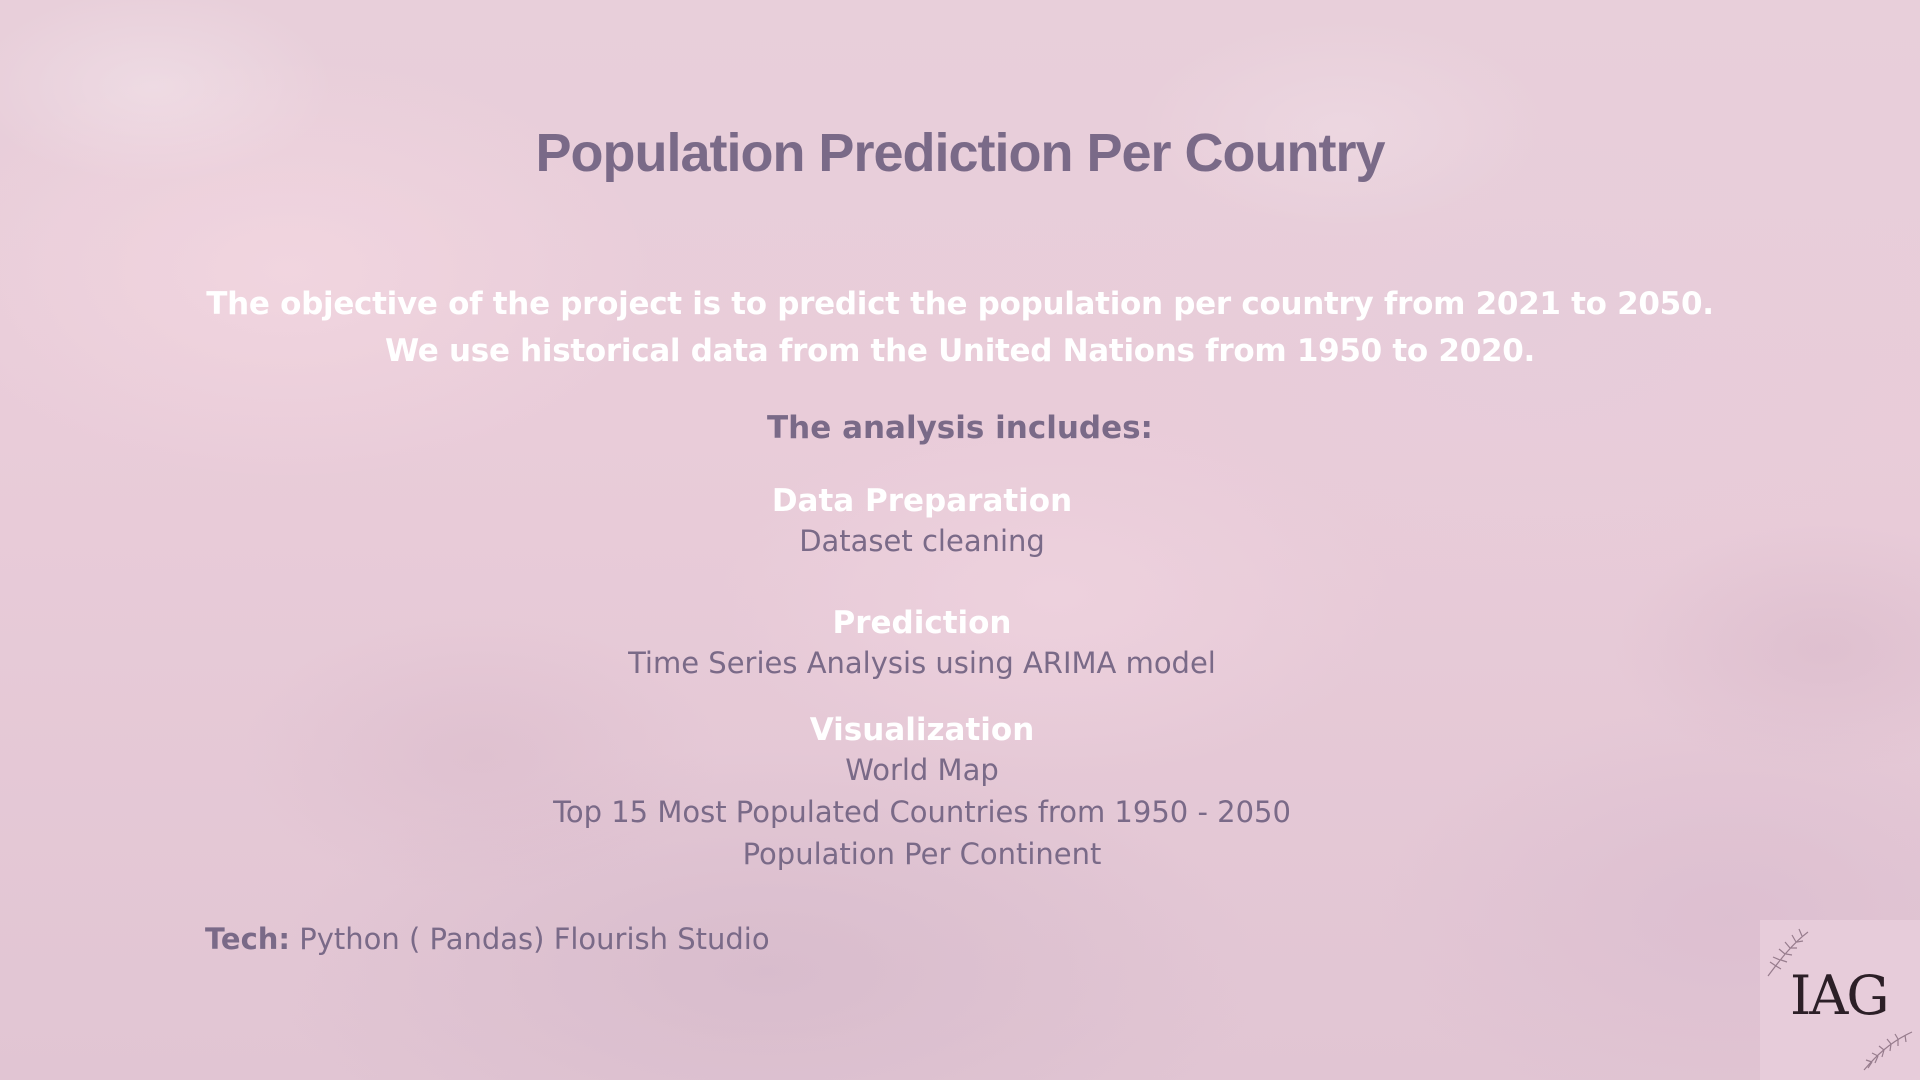  Describe the element at coordinates (960, 153) in the screenshot. I see `page-title: Population Prediction Per Country` at that location.